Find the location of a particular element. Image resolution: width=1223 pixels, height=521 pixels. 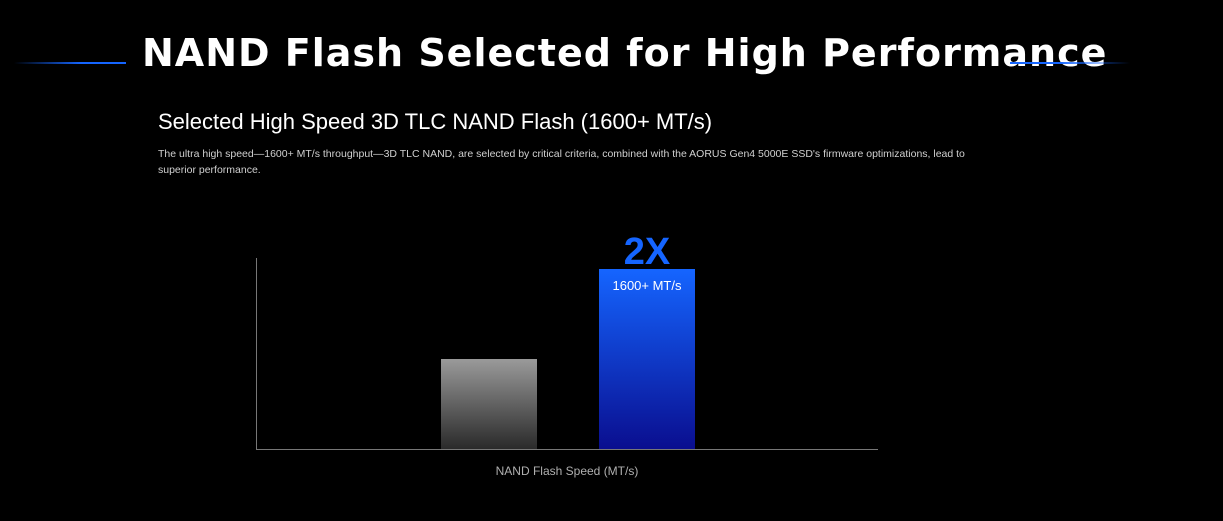

title-row: NAND Flash Selected for High Performance is located at coordinates (611, 54).